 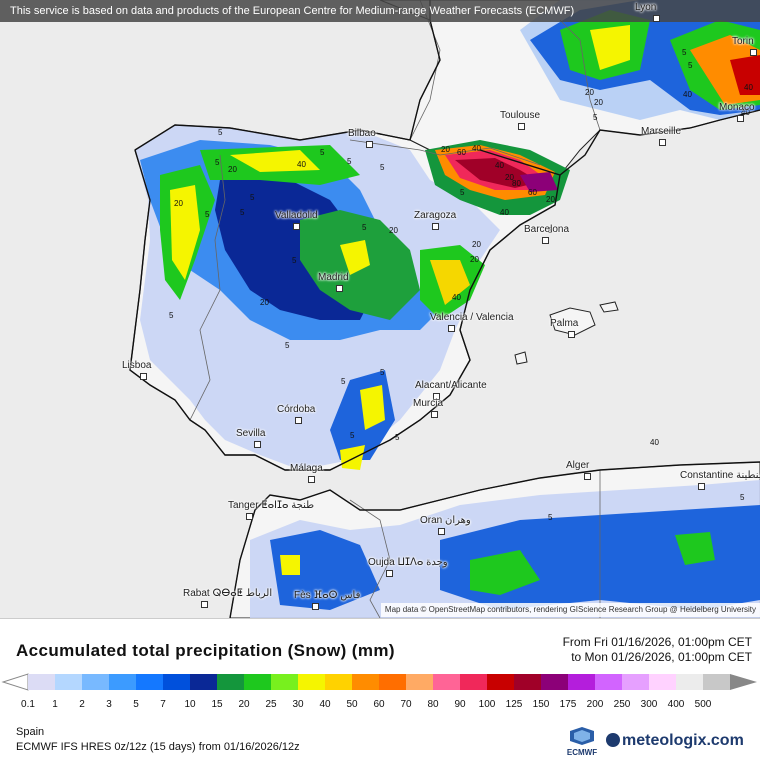 I want to click on scale-label: 25, so click(x=271, y=704).